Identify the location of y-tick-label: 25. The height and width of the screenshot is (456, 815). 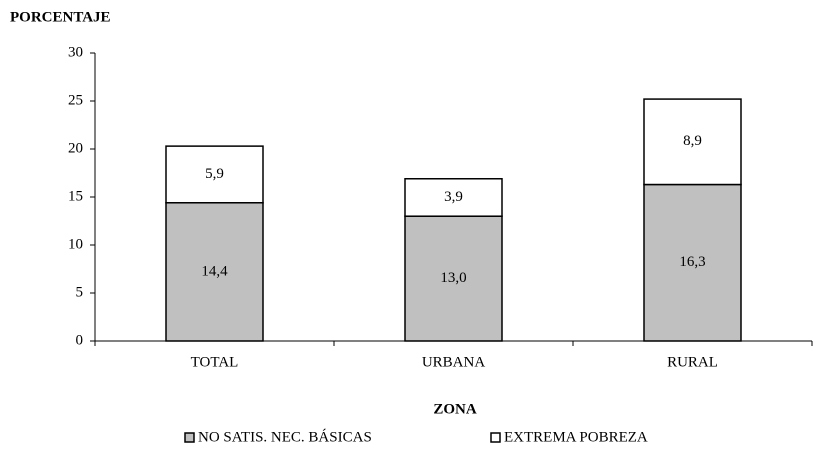
(75, 100).